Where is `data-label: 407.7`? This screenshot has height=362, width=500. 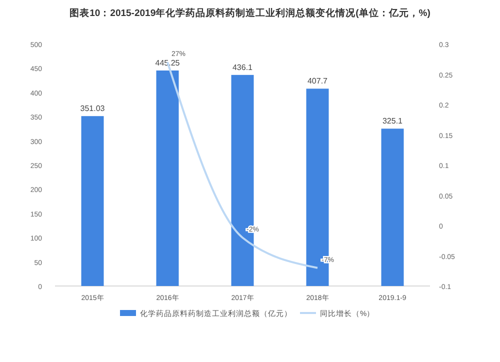
data-label: 407.7 is located at coordinates (317, 81).